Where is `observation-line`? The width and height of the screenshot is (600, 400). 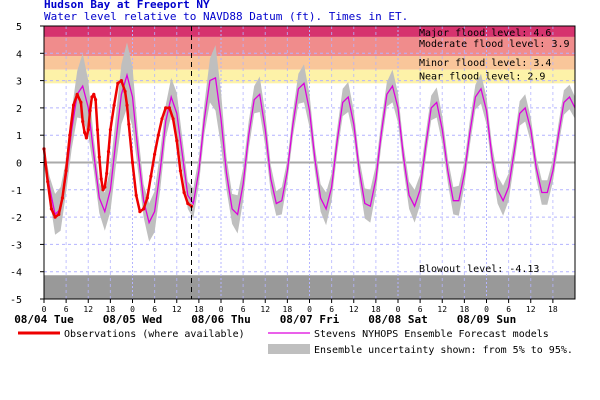
observation-line is located at coordinates (117, 149).